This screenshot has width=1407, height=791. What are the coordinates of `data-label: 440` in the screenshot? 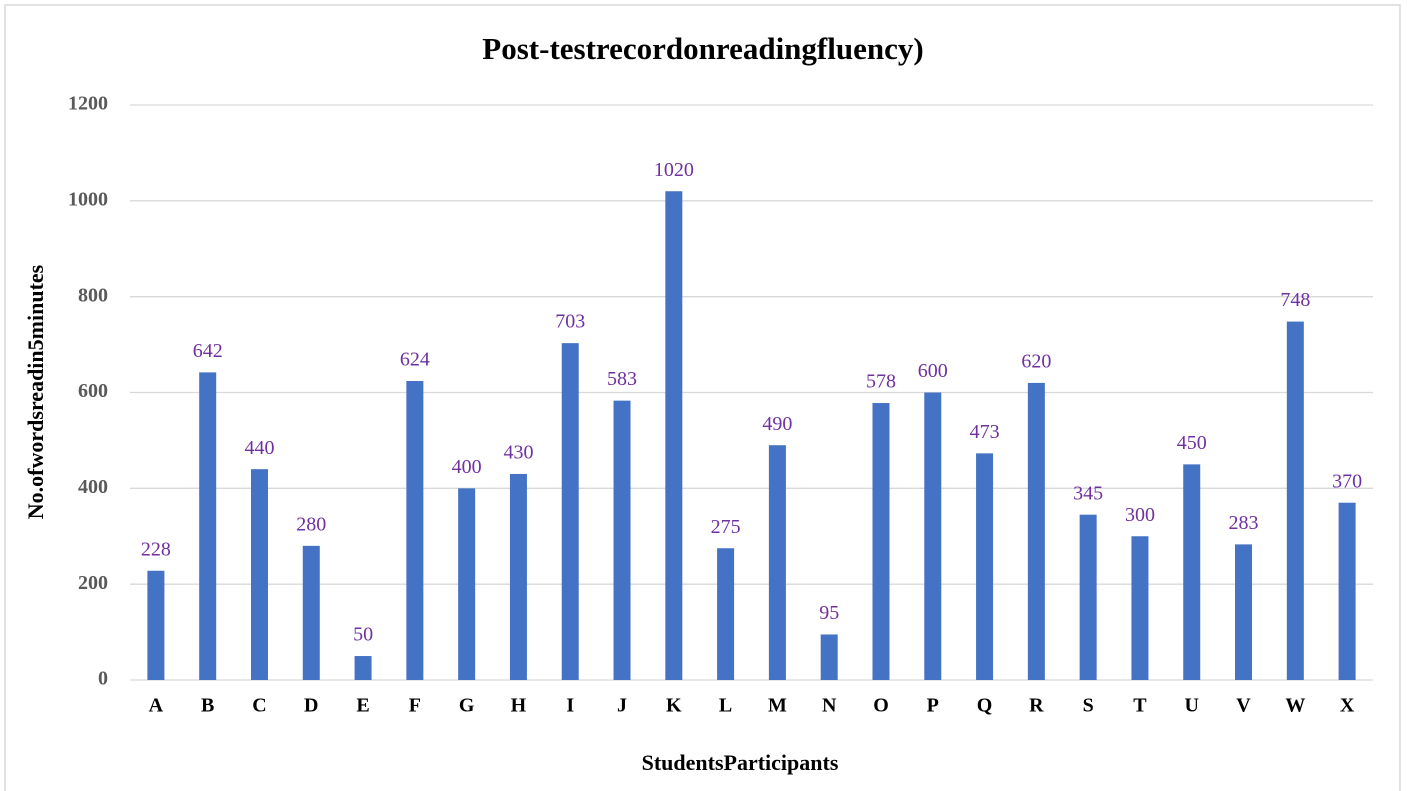 It's located at (259, 448).